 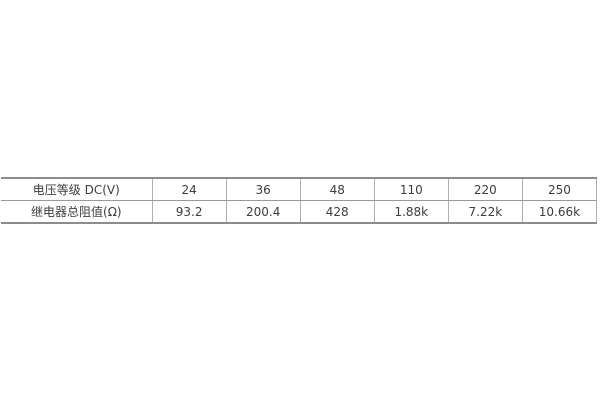 What do you see at coordinates (337, 211) in the screenshot?
I see `resistance-value-cell: 428` at bounding box center [337, 211].